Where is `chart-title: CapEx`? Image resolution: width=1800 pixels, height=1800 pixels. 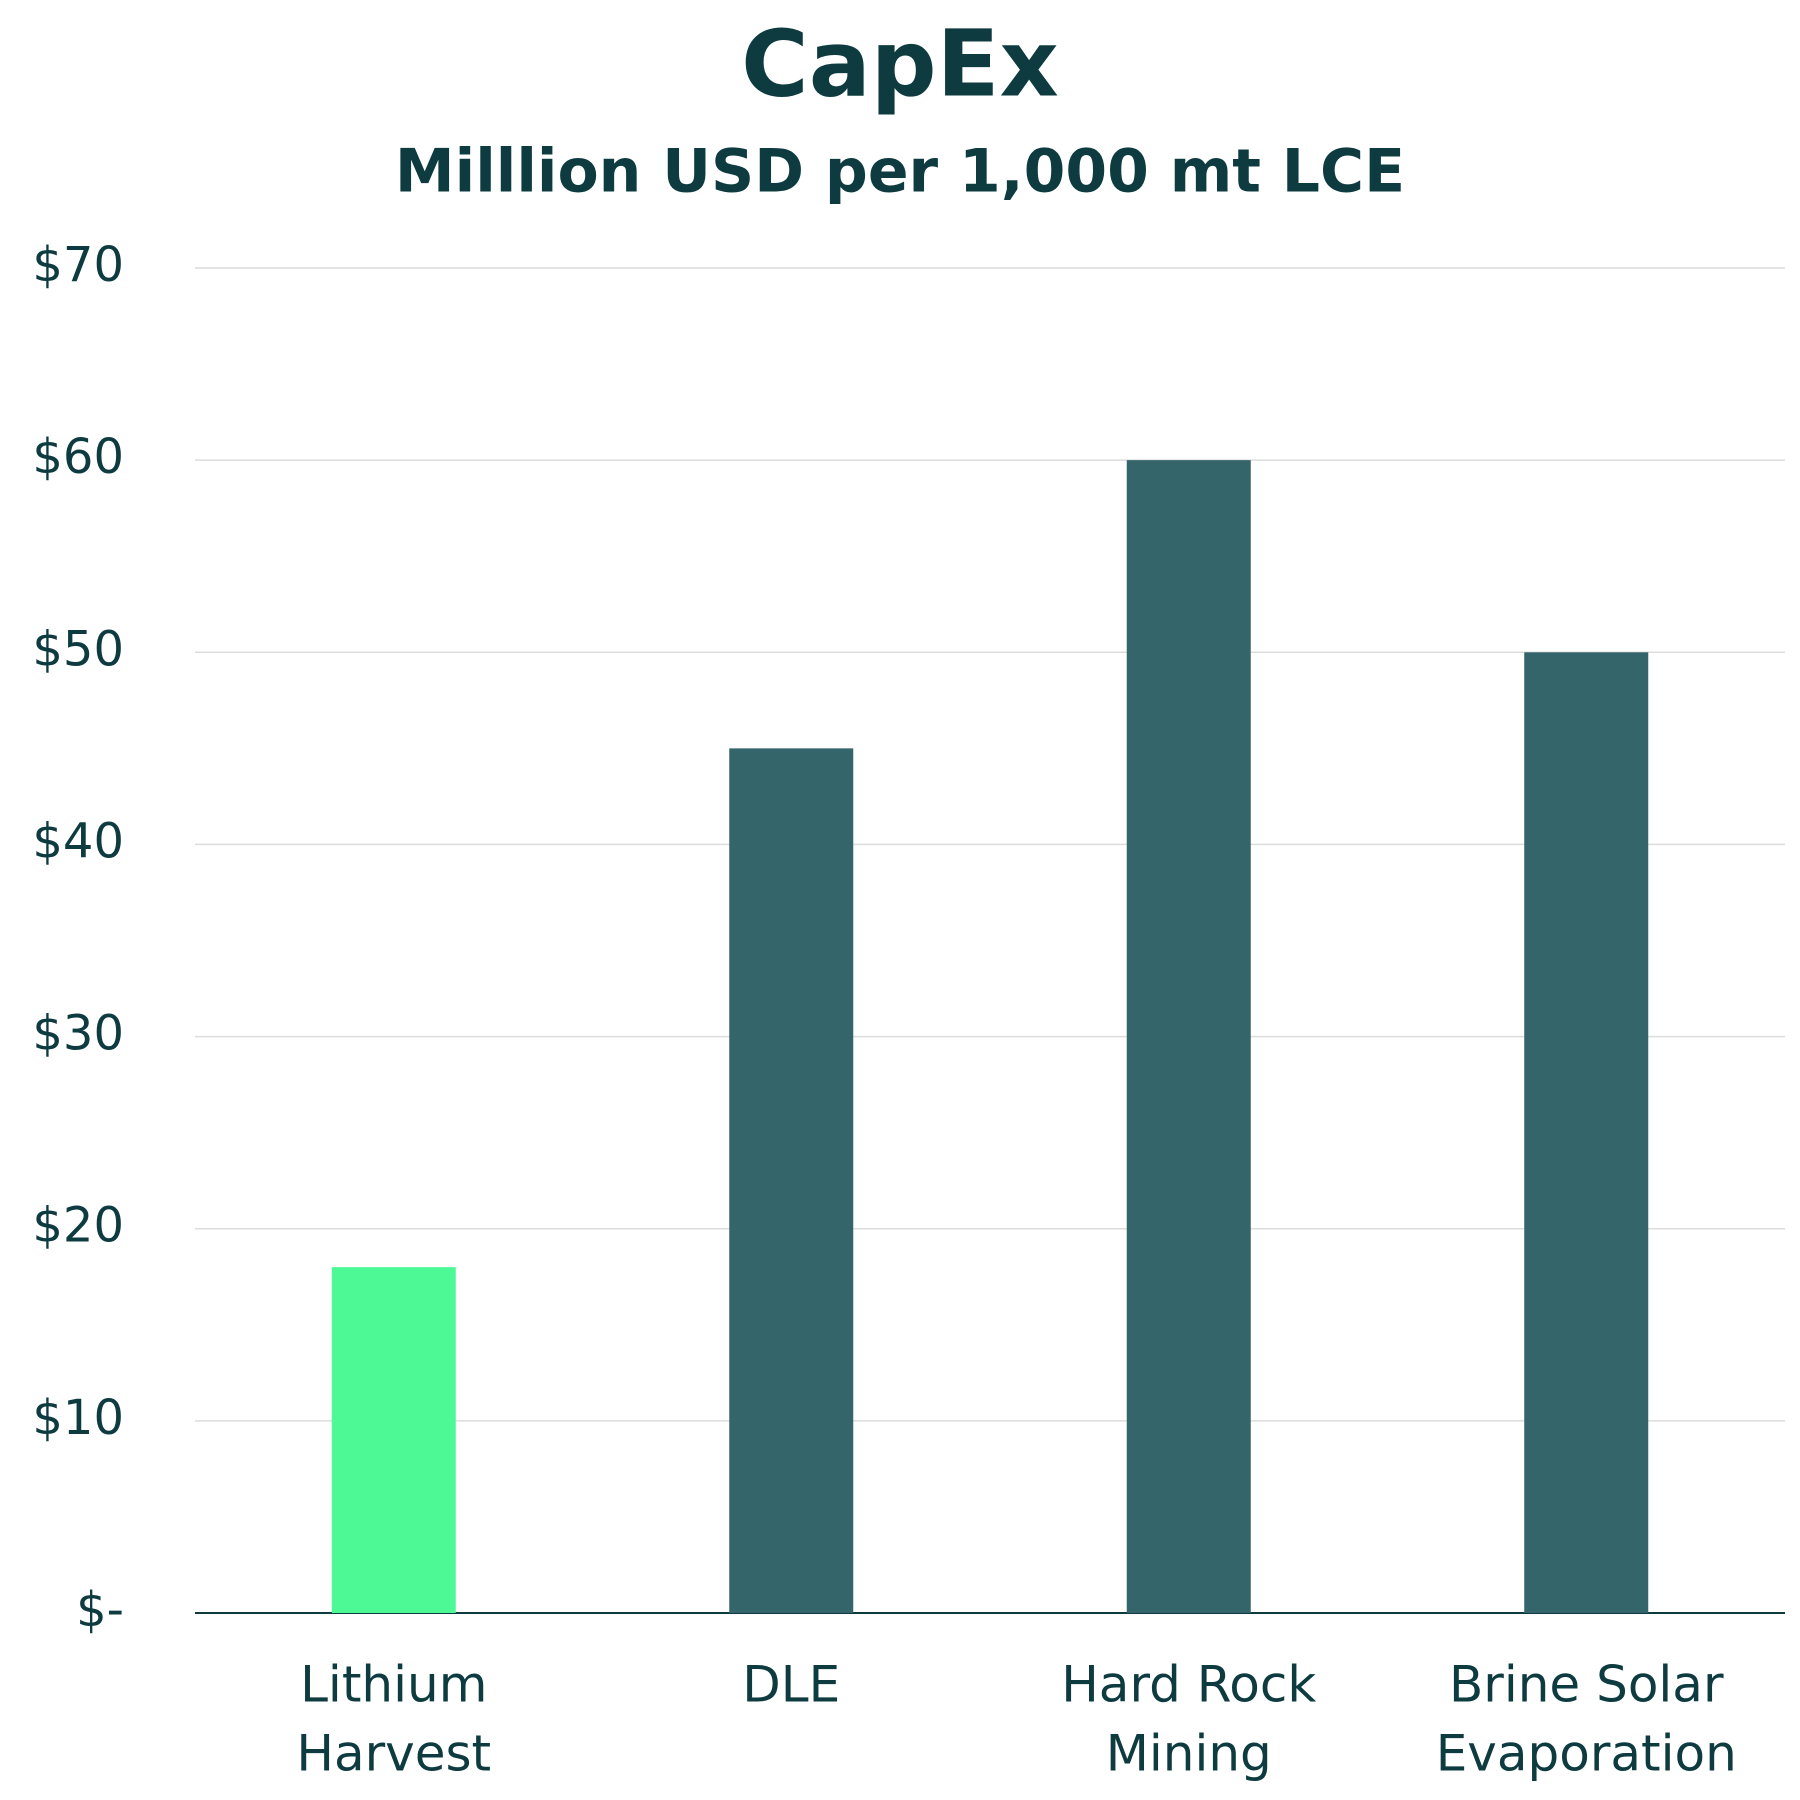 chart-title: CapEx is located at coordinates (900, 63).